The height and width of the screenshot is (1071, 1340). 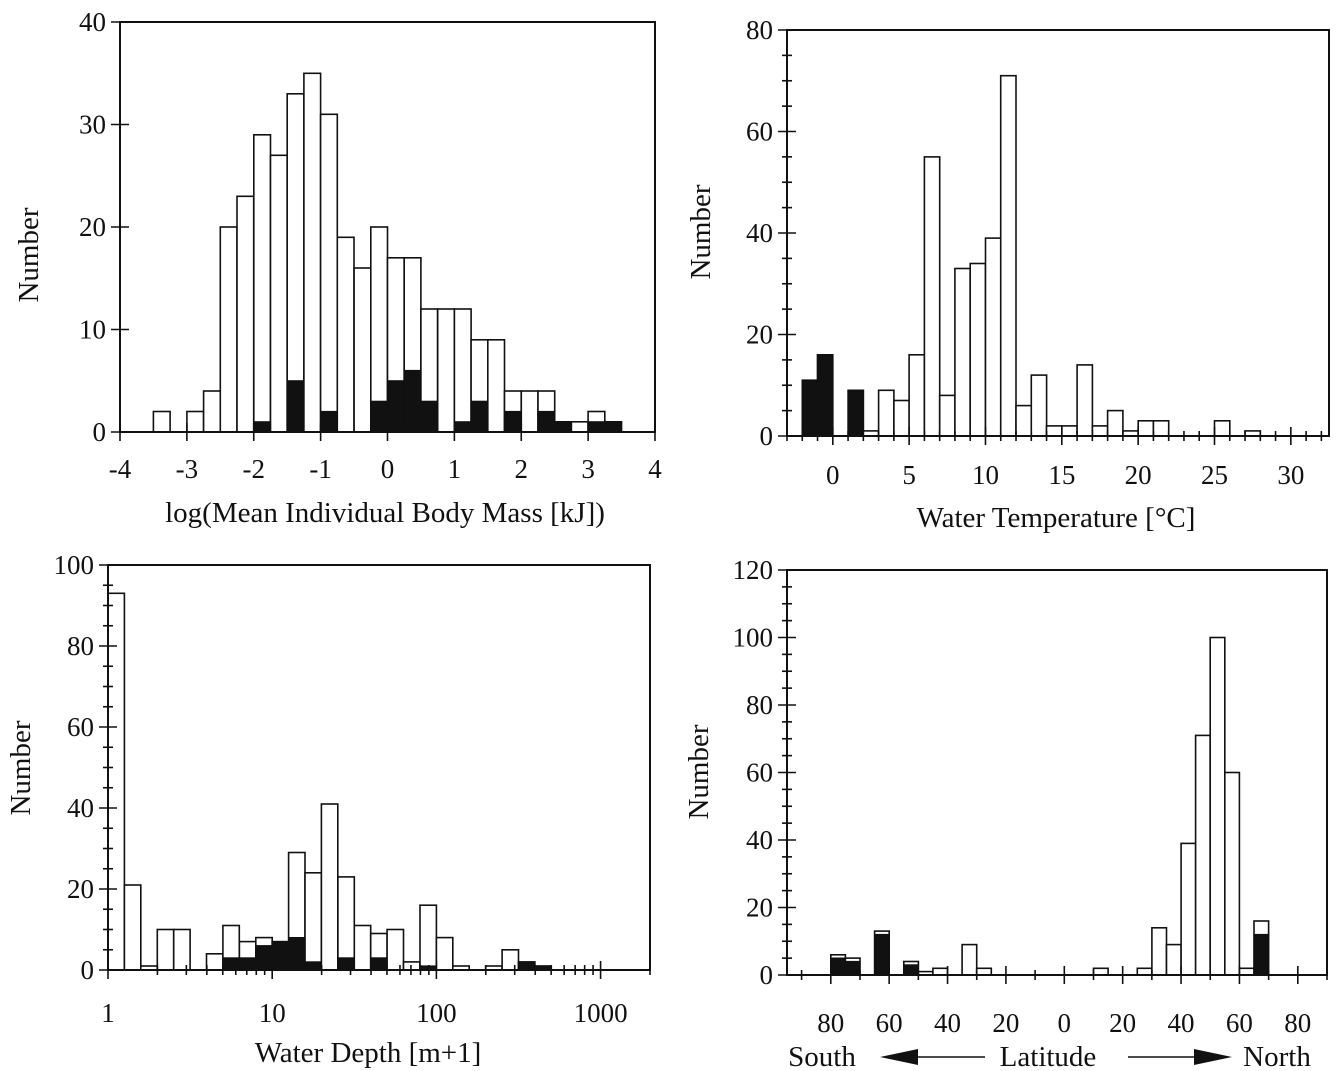 What do you see at coordinates (80, 808) in the screenshot?
I see `water-depth-ytick-label-40: 40` at bounding box center [80, 808].